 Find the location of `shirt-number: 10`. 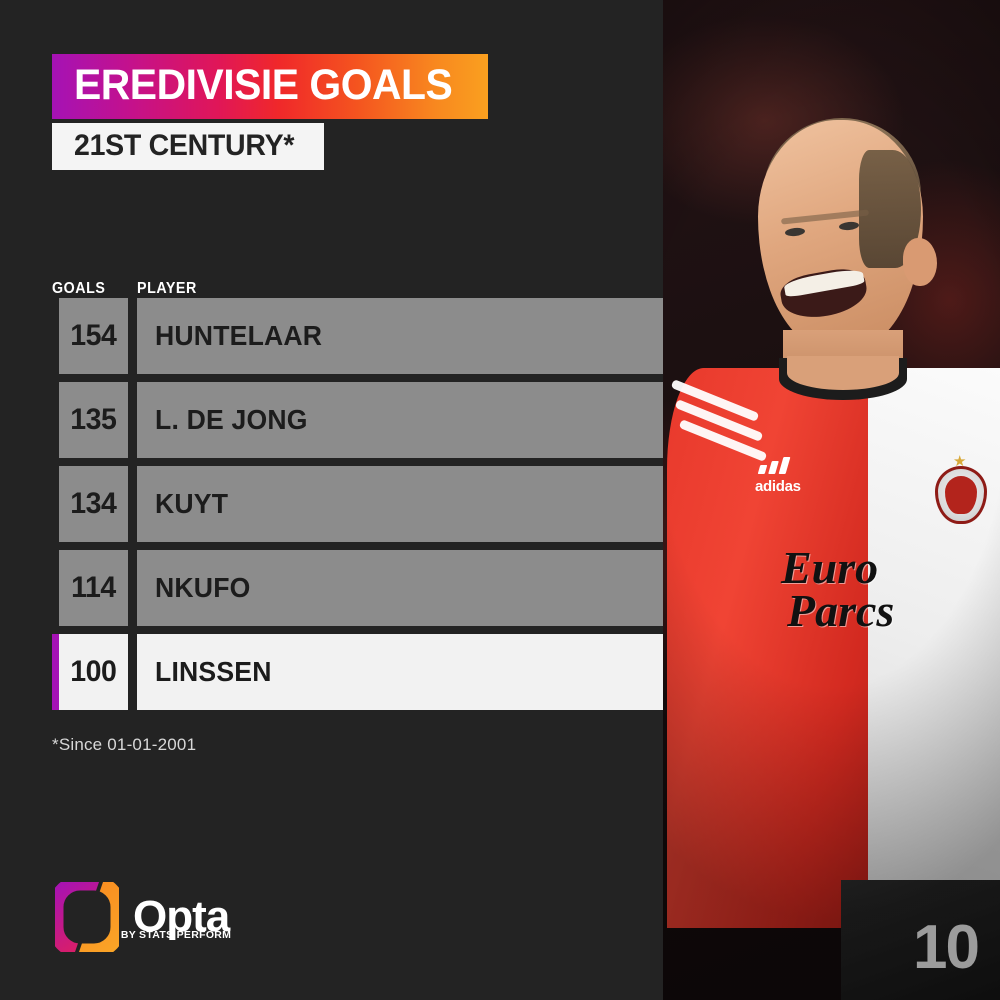

shirt-number: 10 is located at coordinates (946, 947).